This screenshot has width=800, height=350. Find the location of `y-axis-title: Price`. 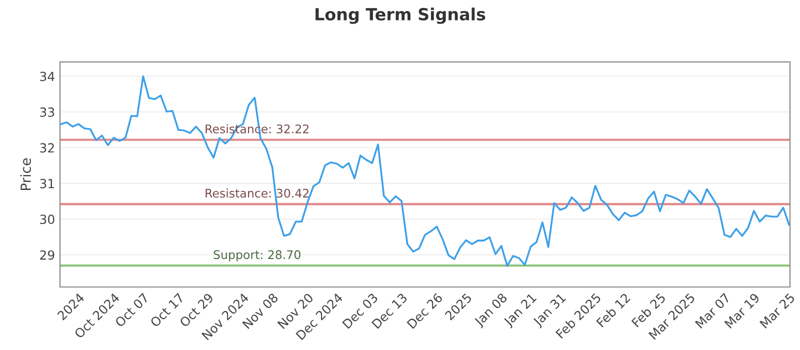

y-axis-title: Price is located at coordinates (25, 174).